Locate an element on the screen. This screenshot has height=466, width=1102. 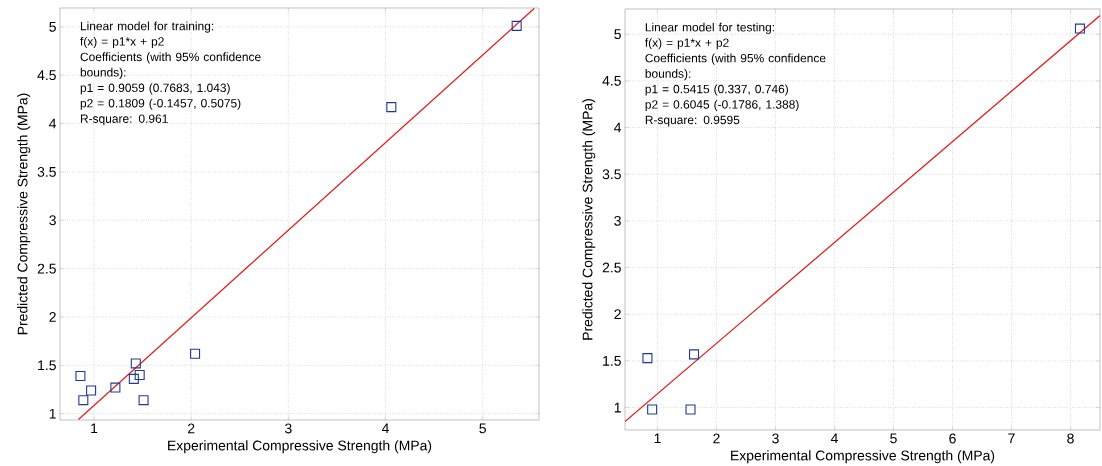
x-tick-label: 6 is located at coordinates (952, 438).